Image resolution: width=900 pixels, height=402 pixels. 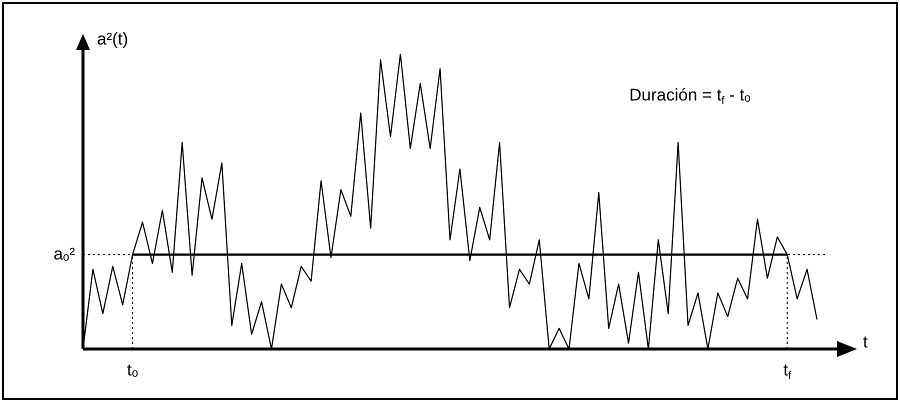 What do you see at coordinates (112, 39) in the screenshot?
I see `y-axis-title: a²(t)` at bounding box center [112, 39].